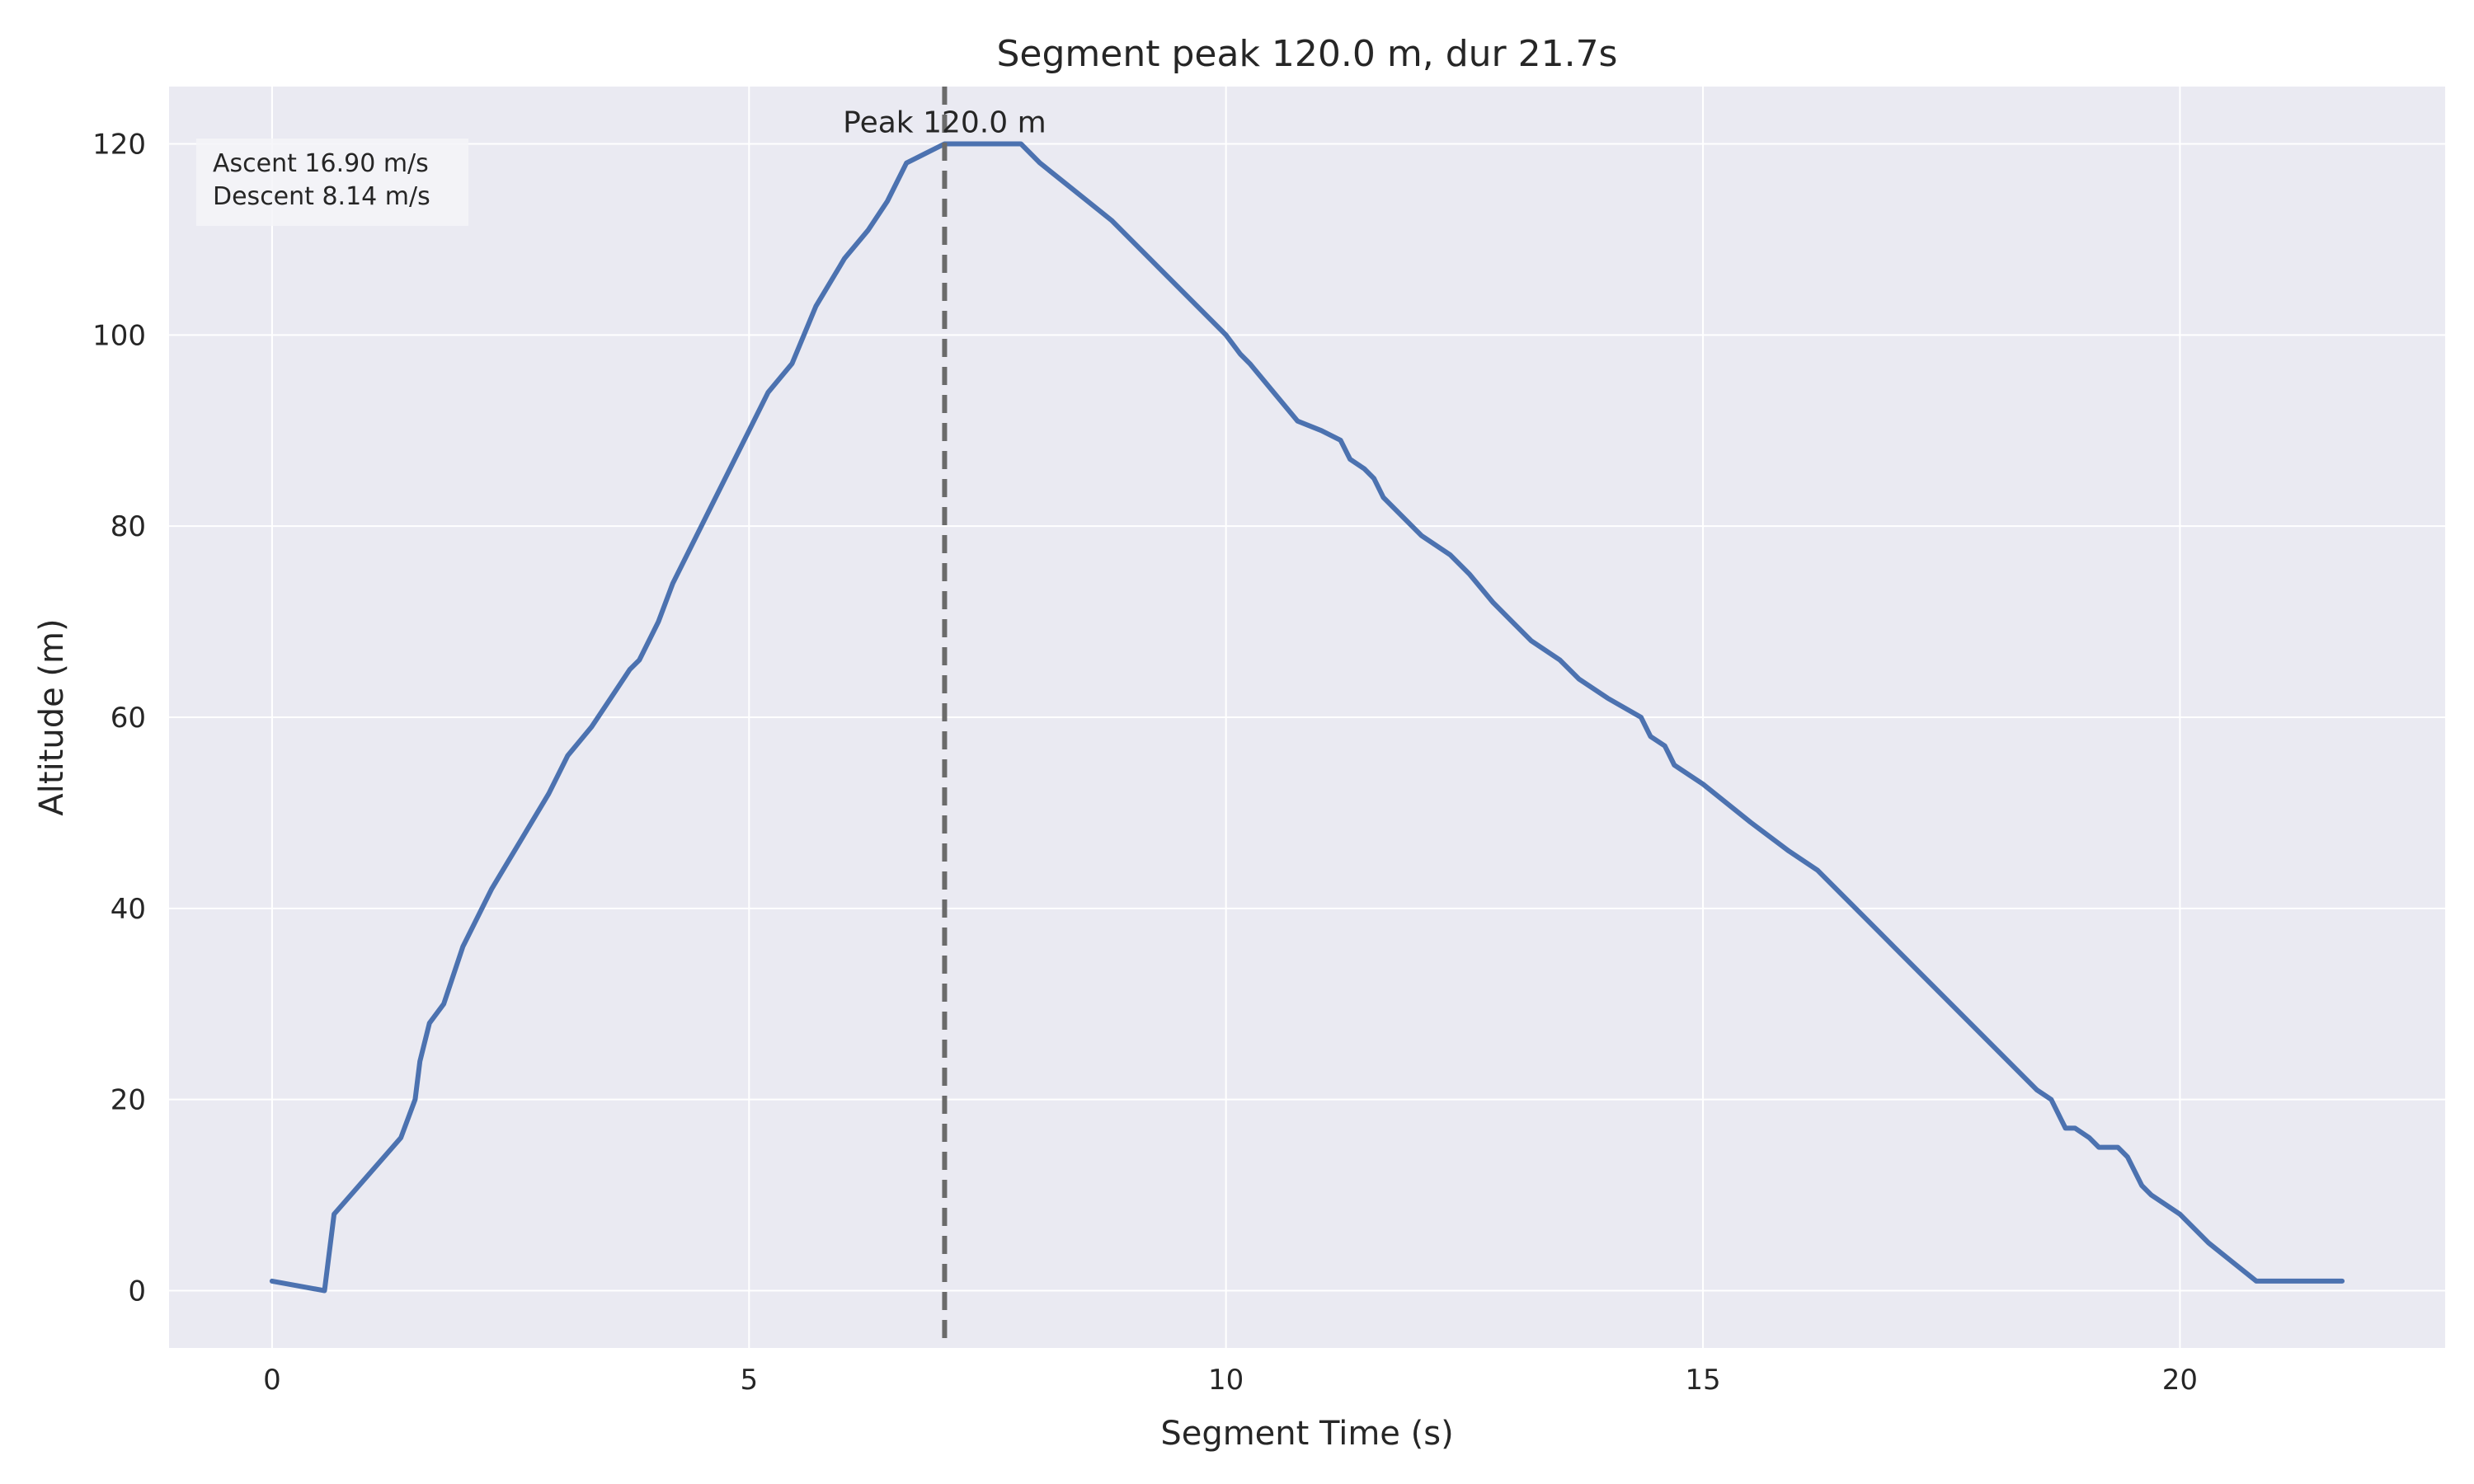 The image size is (2474, 1484). Describe the element at coordinates (321, 163) in the screenshot. I see `ascent-rate-label: Ascent 16.90 m/s` at that location.